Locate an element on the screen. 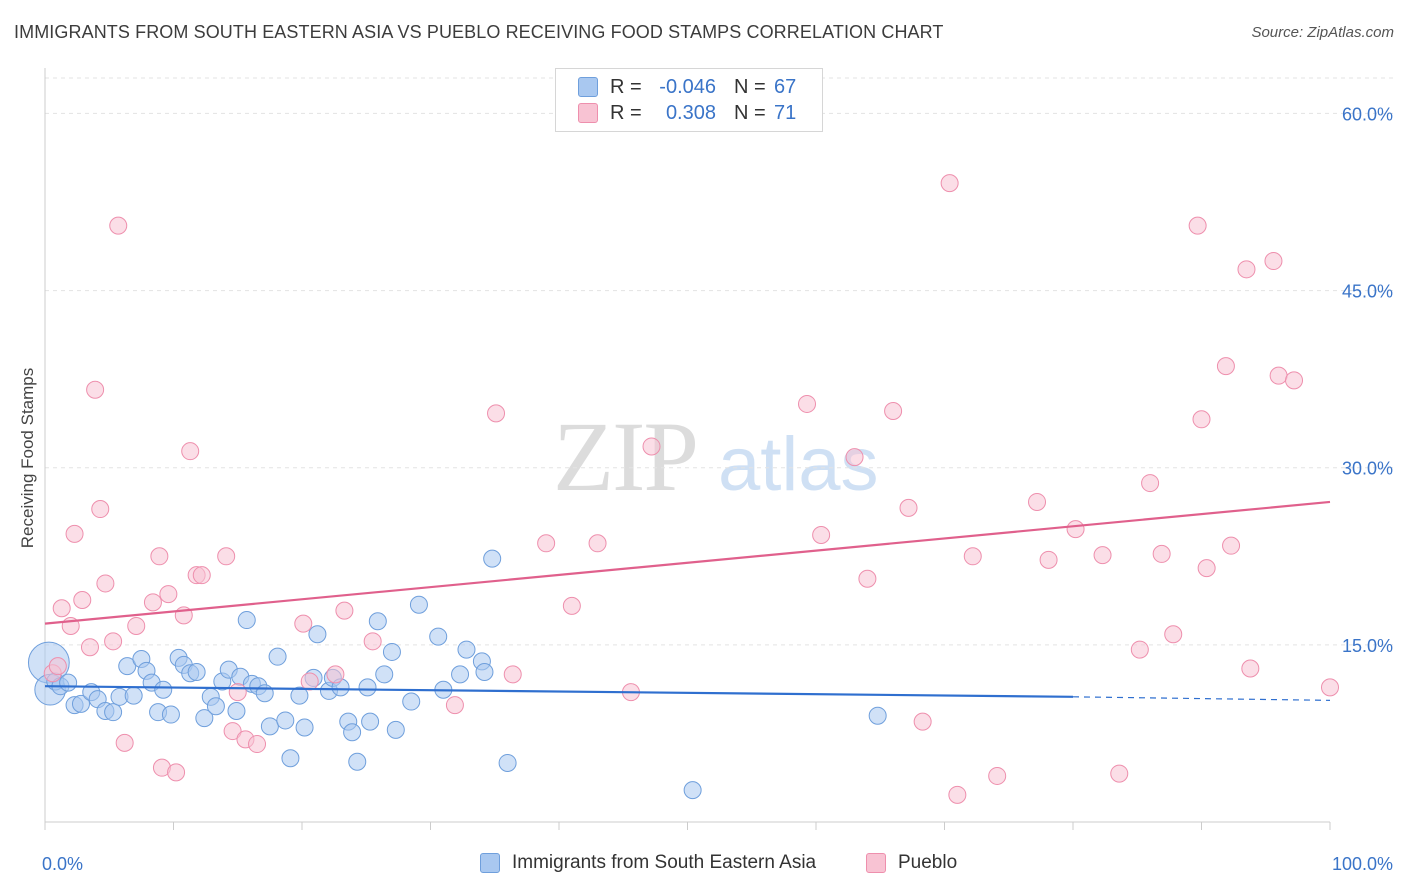 This screenshot has height=892, width=1406. legend-r-value: -0.046 is located at coordinates (687, 86).